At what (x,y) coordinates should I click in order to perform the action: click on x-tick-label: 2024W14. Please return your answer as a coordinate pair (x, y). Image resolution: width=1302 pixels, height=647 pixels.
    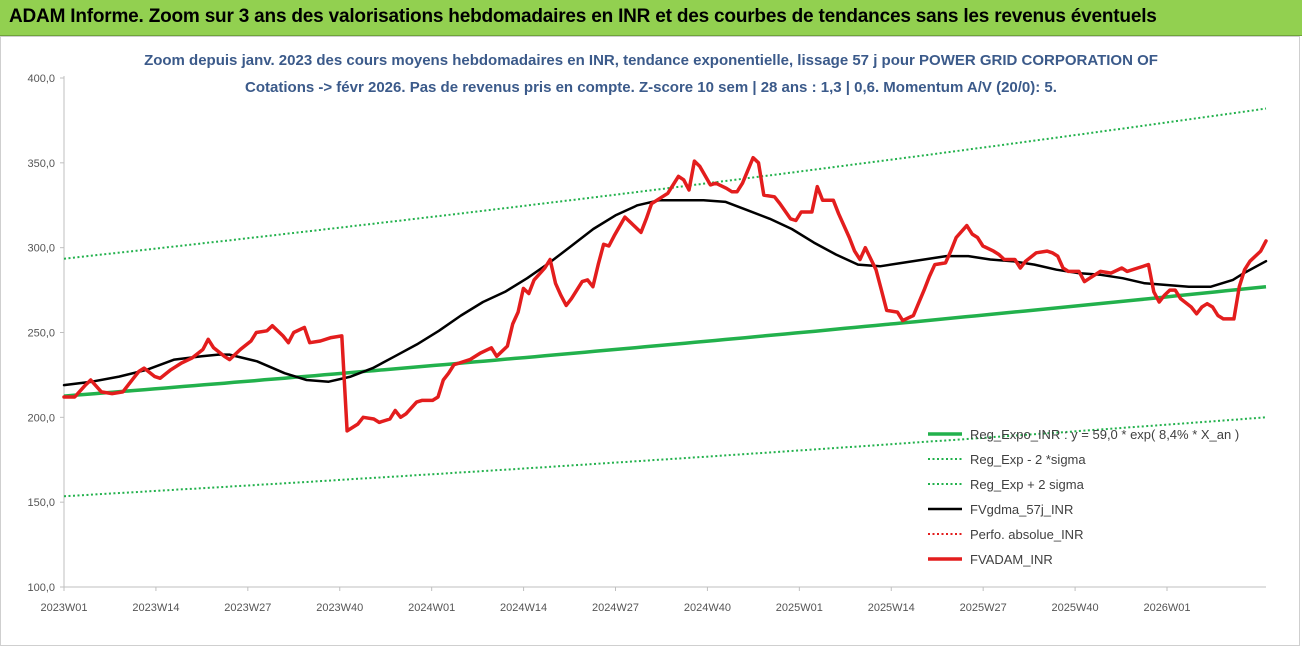
    Looking at the image, I should click on (523, 608).